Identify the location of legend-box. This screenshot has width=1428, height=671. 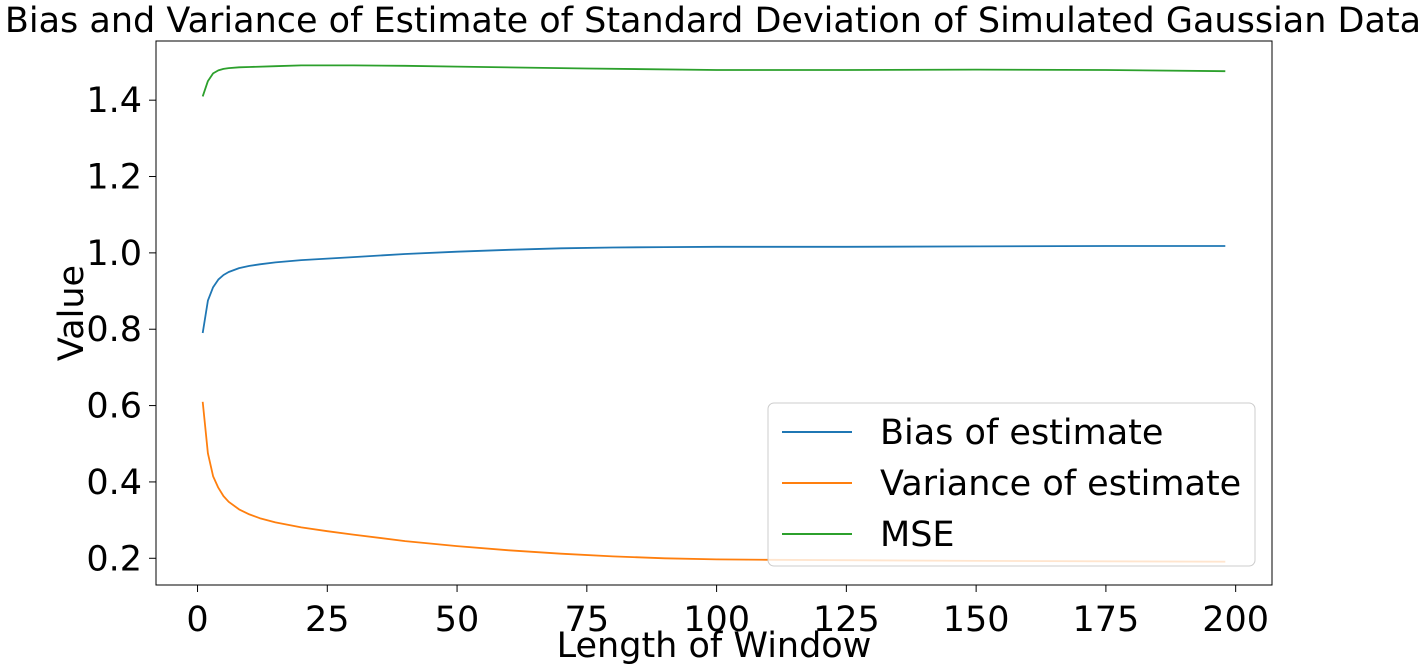
(1011, 484).